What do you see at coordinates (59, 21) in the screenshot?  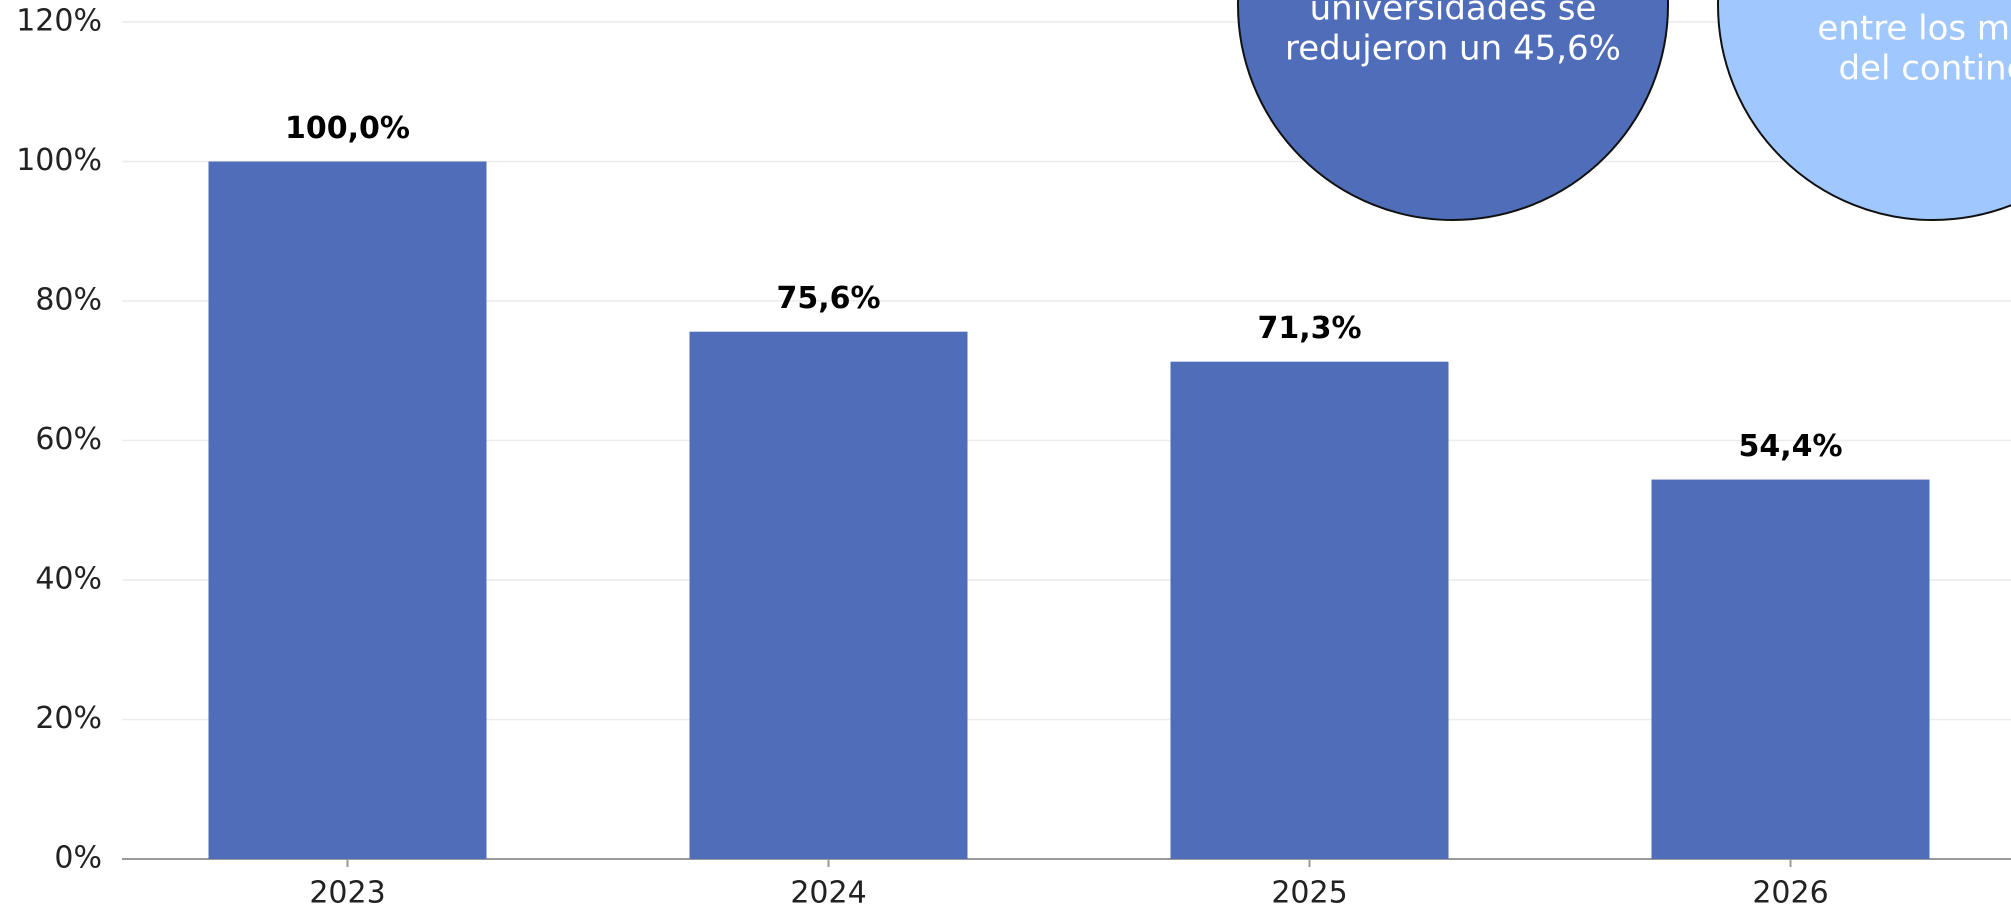 I see `y-tick-label: 120%` at bounding box center [59, 21].